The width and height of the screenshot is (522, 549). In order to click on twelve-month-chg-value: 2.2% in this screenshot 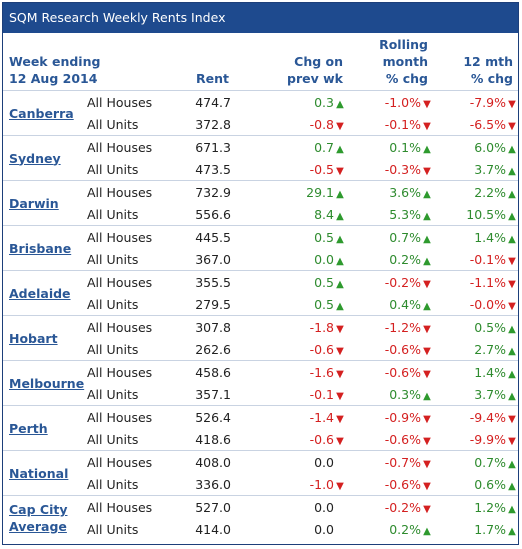, I will do `click(490, 192)`.